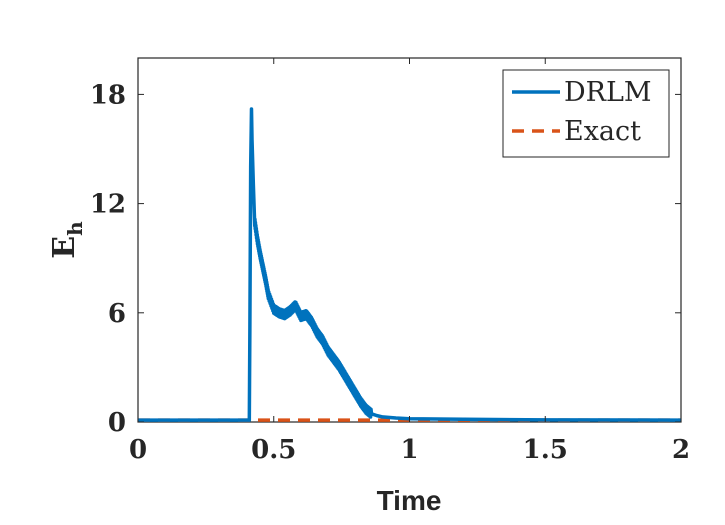 The width and height of the screenshot is (725, 525). I want to click on x-axis-title: Time, so click(409, 500).